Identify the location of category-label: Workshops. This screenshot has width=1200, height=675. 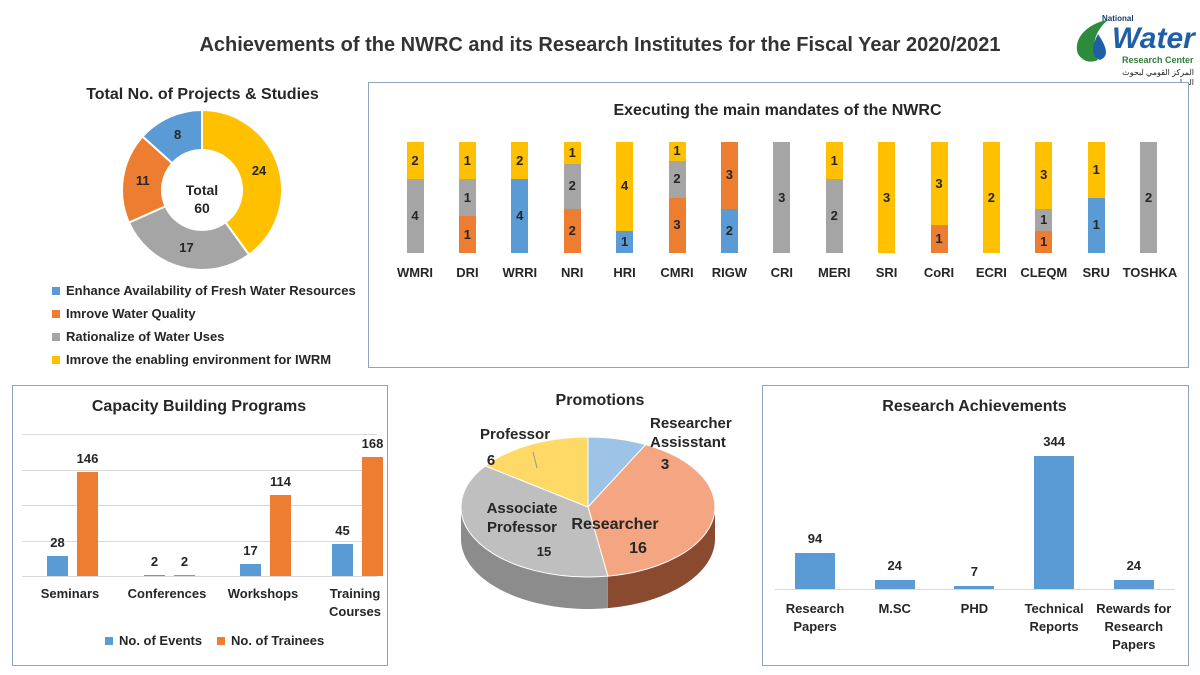
(263, 593).